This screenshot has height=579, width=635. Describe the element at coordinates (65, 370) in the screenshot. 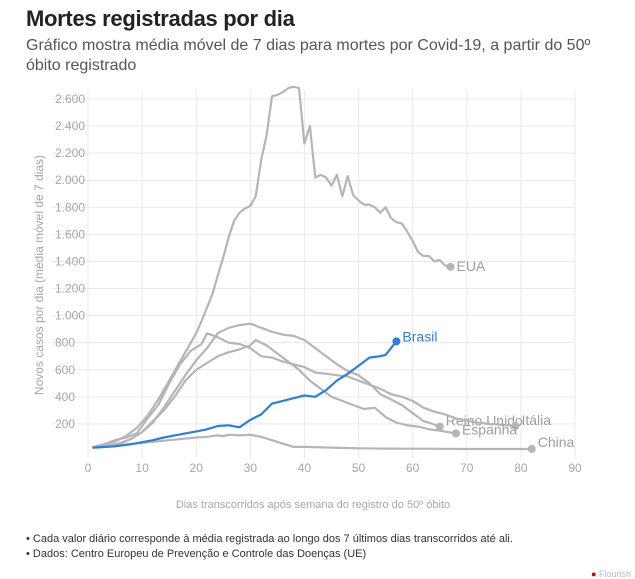

I see `y-tick-label: 600` at that location.